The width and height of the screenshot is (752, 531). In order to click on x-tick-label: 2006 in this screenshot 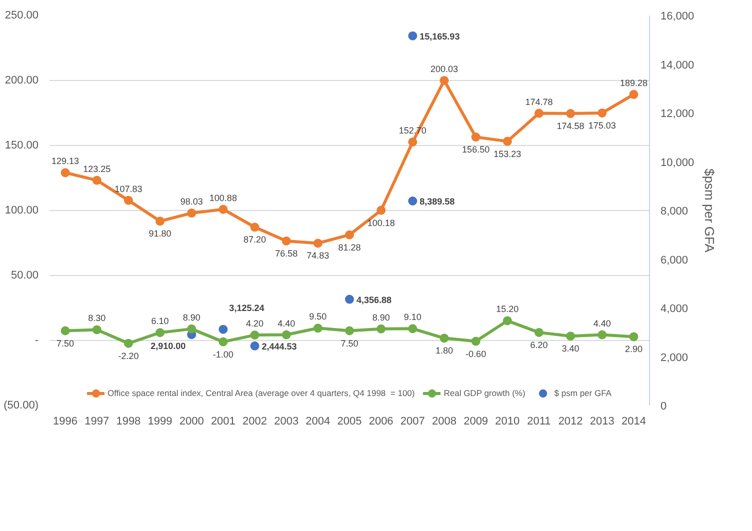, I will do `click(381, 422)`.